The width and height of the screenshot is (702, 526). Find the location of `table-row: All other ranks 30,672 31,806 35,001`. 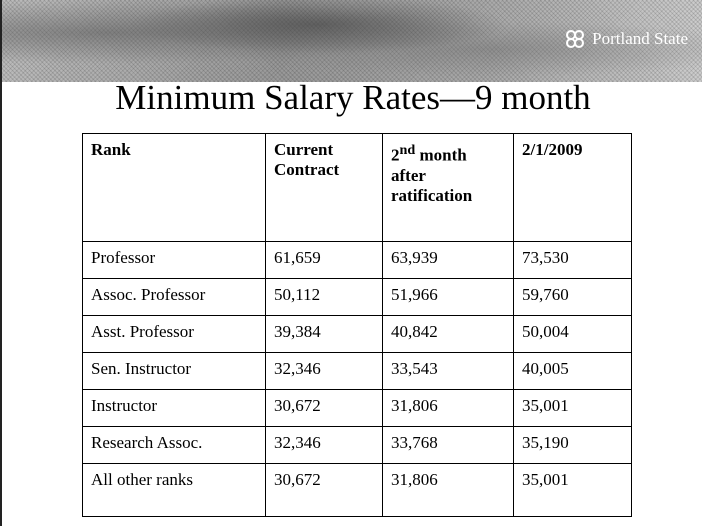

table-row: All other ranks 30,672 31,806 35,001 is located at coordinates (357, 490).